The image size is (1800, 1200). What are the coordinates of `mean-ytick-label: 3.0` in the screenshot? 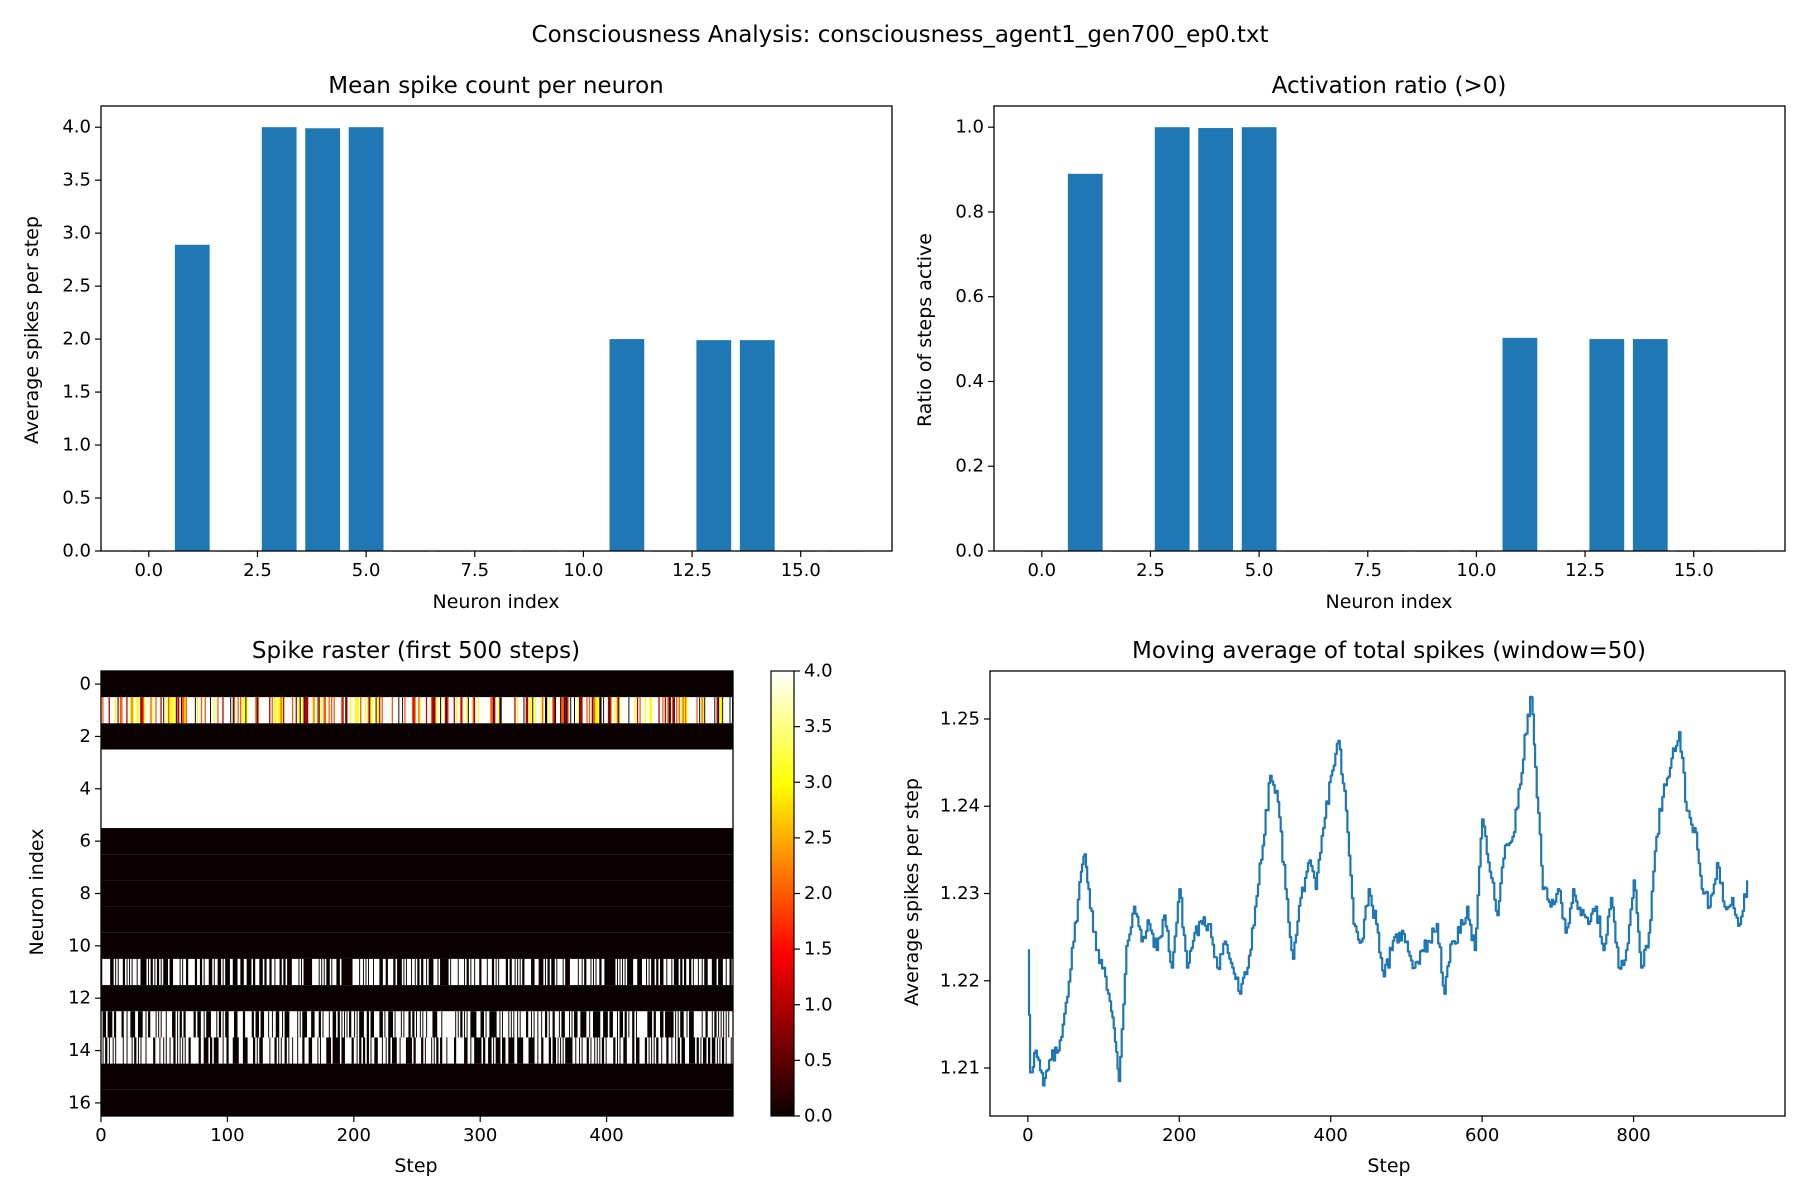 It's located at (76, 233).